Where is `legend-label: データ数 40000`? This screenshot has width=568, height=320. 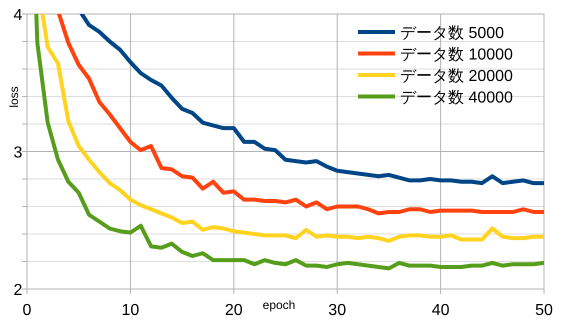
legend-label: データ数 40000 is located at coordinates (457, 98).